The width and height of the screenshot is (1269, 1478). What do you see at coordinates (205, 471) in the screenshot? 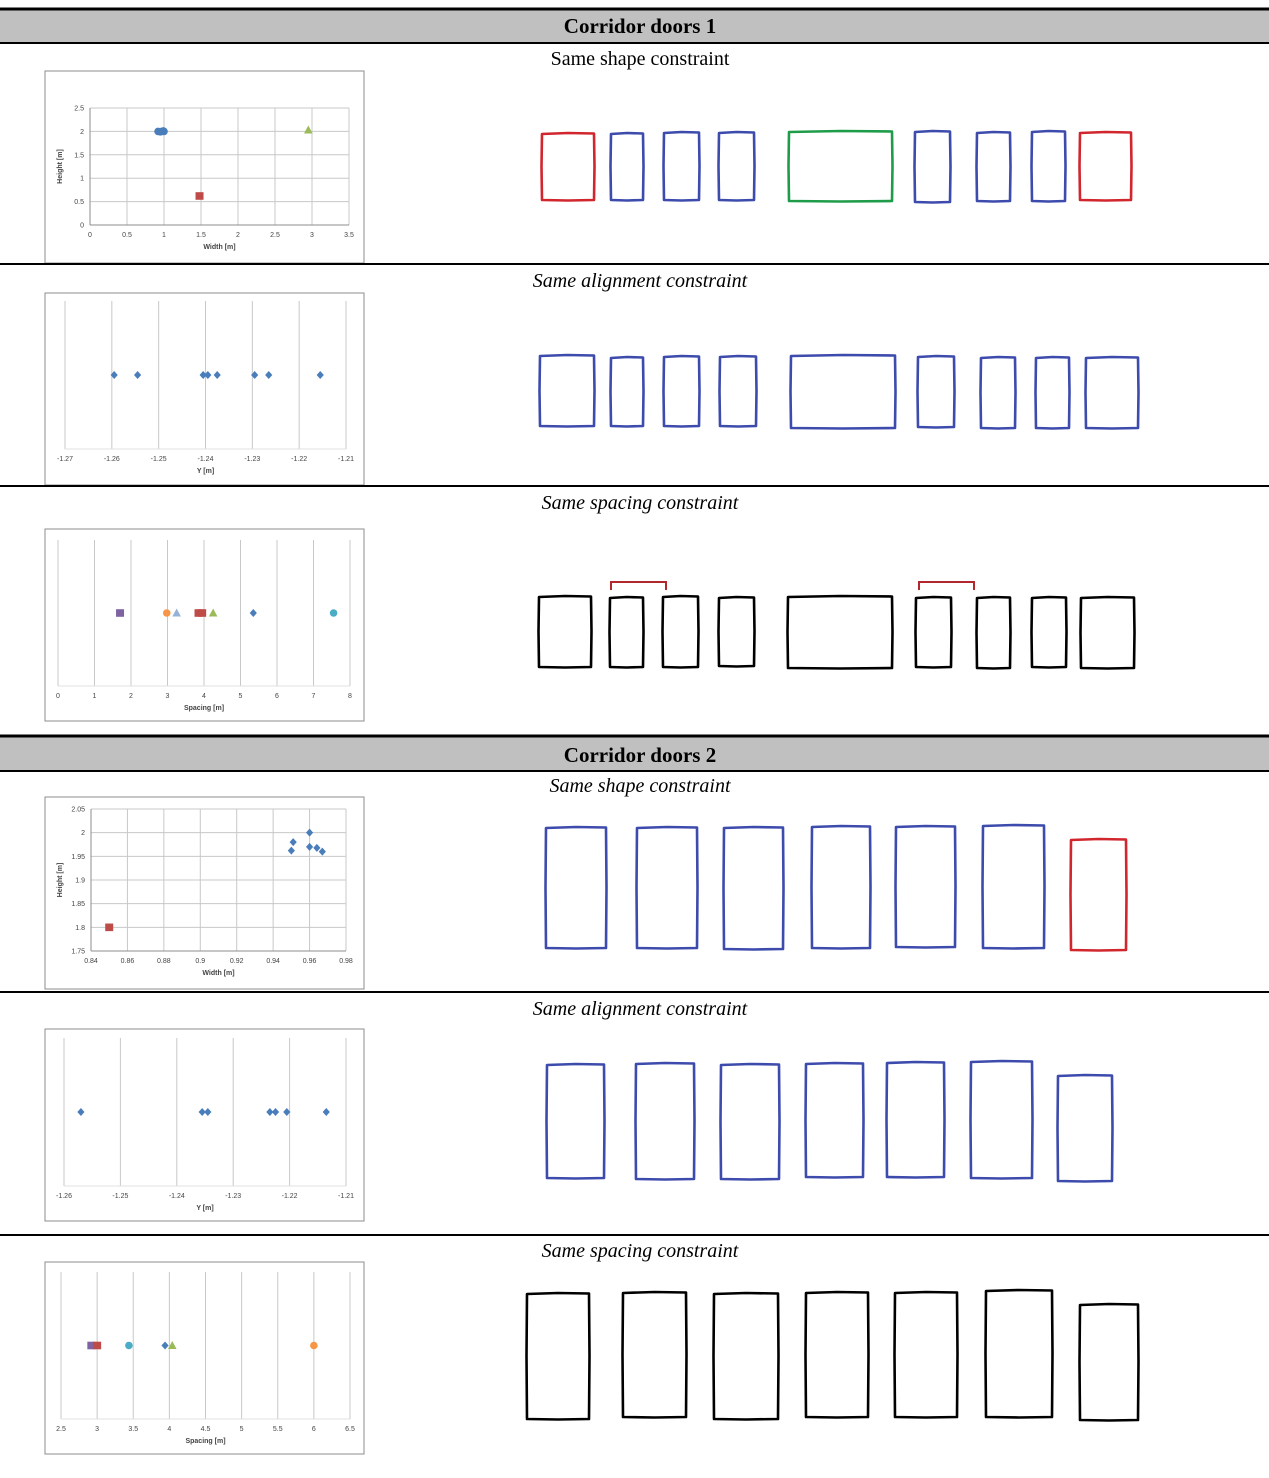
I see `x-axis-title: Y [m]` at bounding box center [205, 471].